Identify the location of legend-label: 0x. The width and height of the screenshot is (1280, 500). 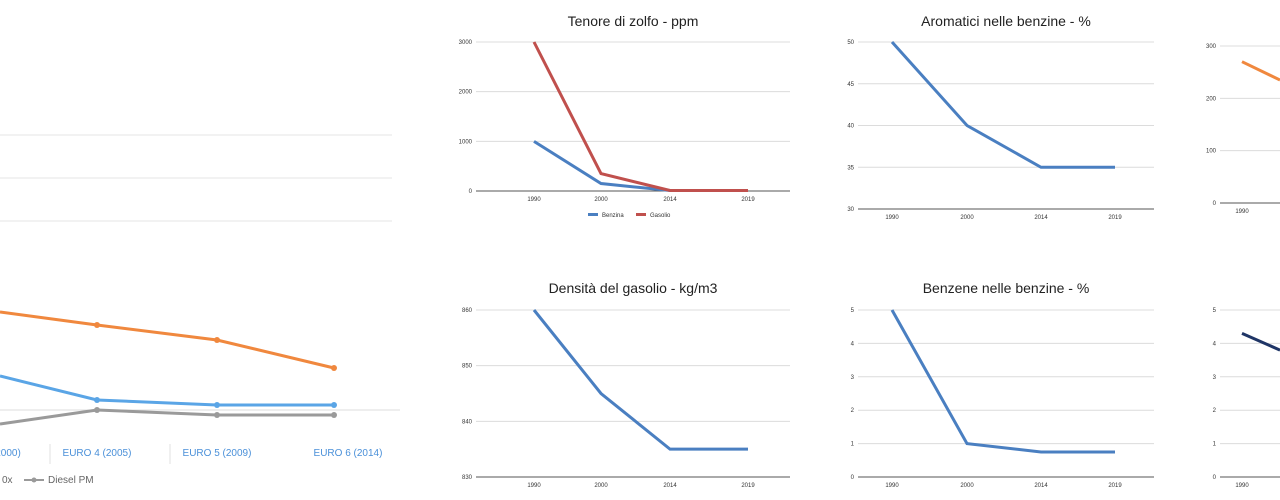
(7, 480).